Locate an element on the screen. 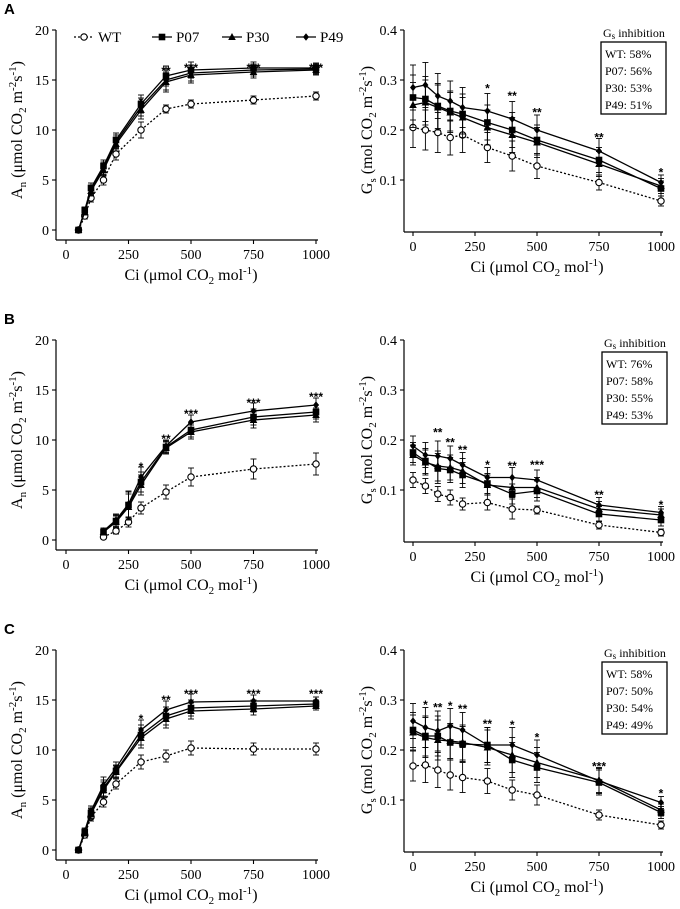  y-tick-label: 0.4 is located at coordinates (389, 651).